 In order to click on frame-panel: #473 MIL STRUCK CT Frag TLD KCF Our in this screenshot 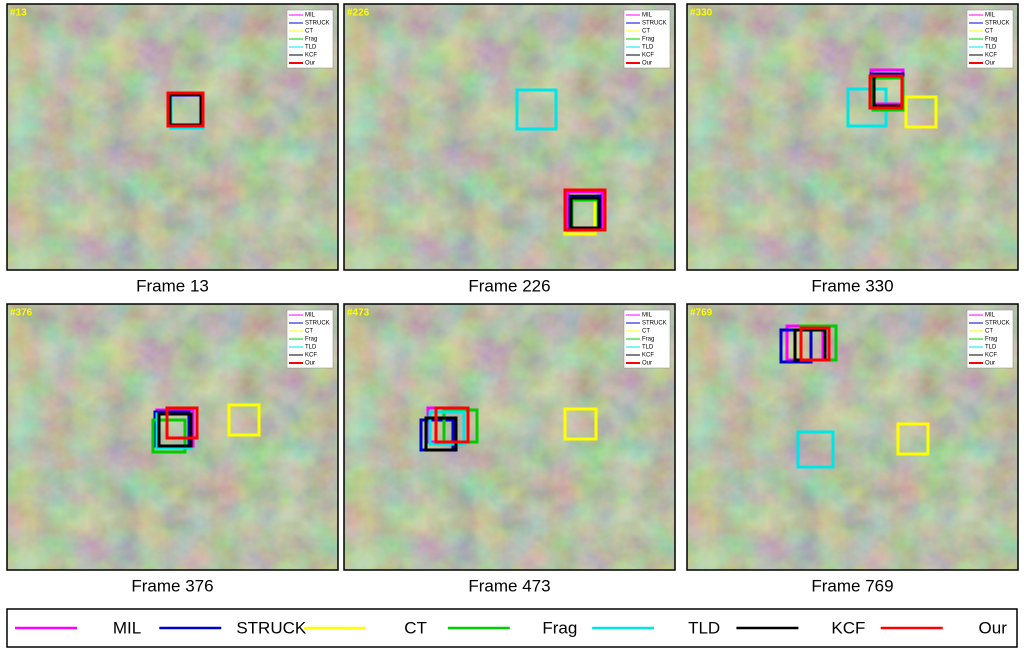, I will do `click(509, 437)`.